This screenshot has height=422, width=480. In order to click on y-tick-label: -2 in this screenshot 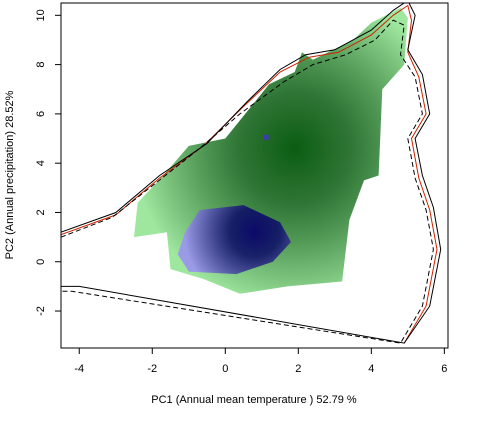, I will do `click(41, 311)`.